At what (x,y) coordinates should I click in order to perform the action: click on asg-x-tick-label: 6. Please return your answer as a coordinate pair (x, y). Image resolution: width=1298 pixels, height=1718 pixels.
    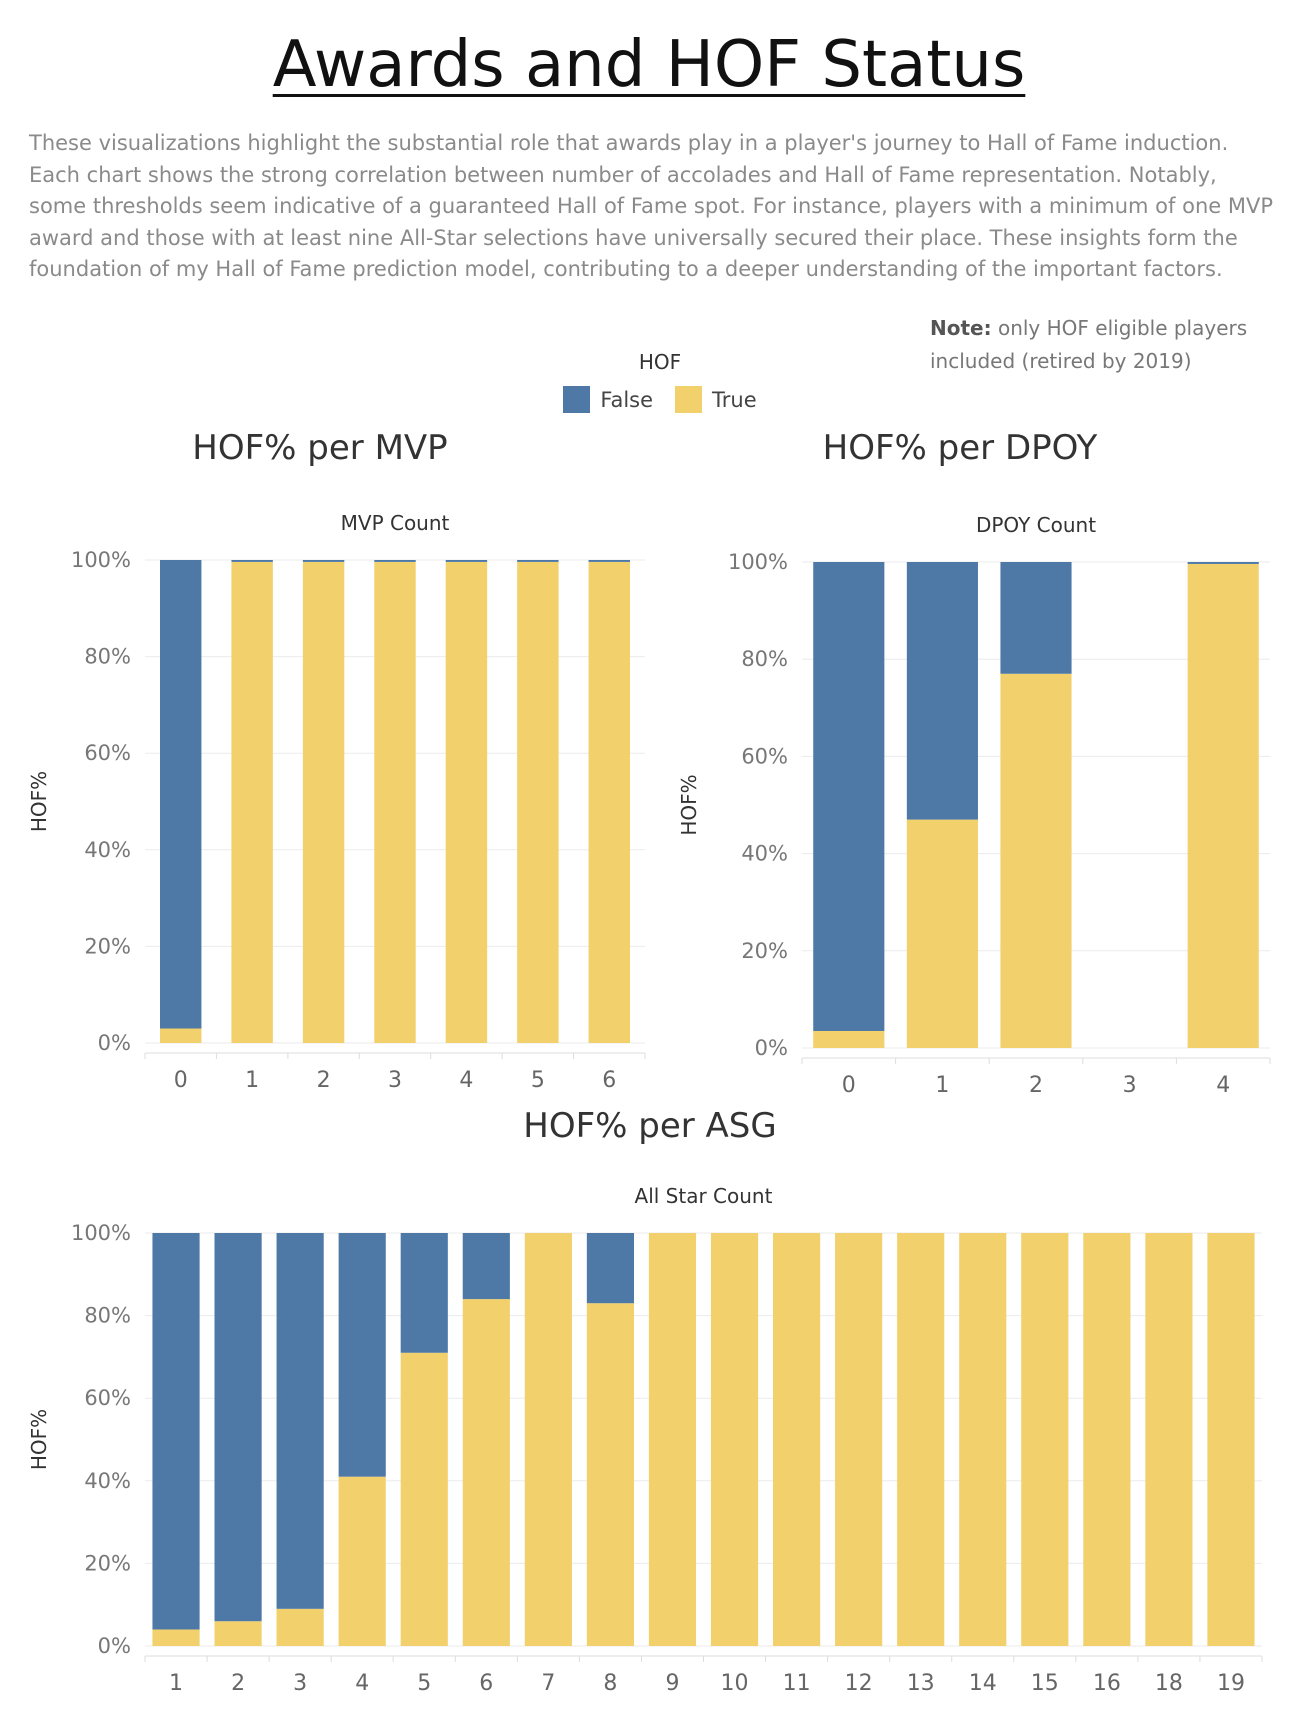
    Looking at the image, I should click on (486, 1683).